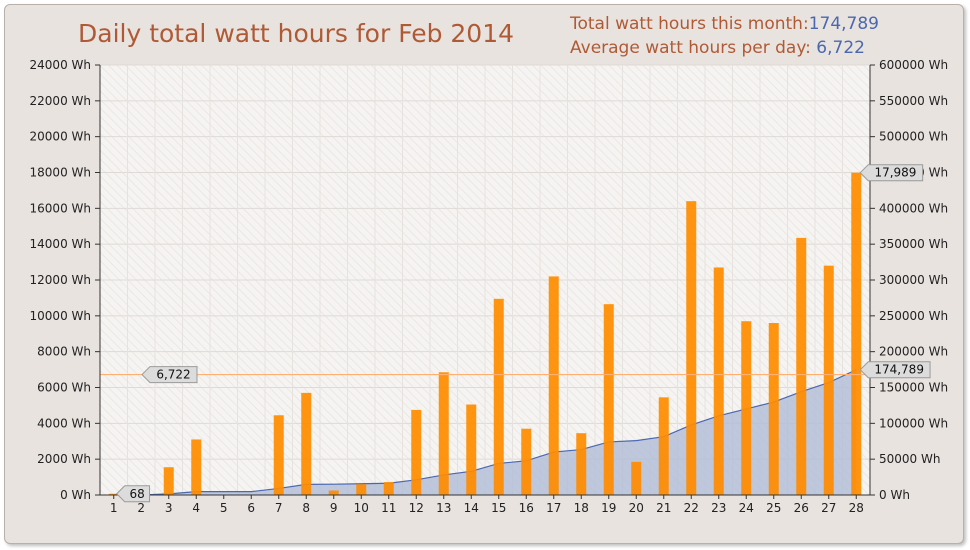 The image size is (970, 550). What do you see at coordinates (608, 508) in the screenshot?
I see `x-axis-tick-label: 19` at bounding box center [608, 508].